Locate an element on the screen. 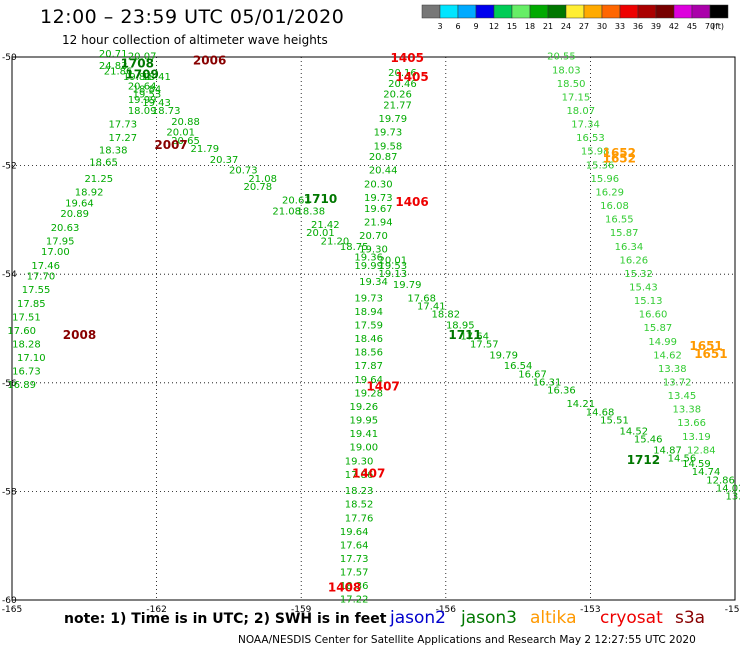  wave-height-value: 15.32 is located at coordinates (638, 274).